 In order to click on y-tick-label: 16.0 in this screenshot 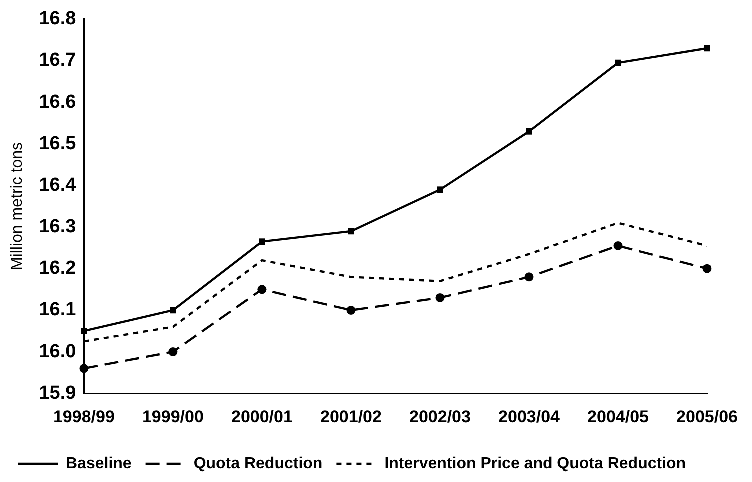, I will do `click(57, 351)`.